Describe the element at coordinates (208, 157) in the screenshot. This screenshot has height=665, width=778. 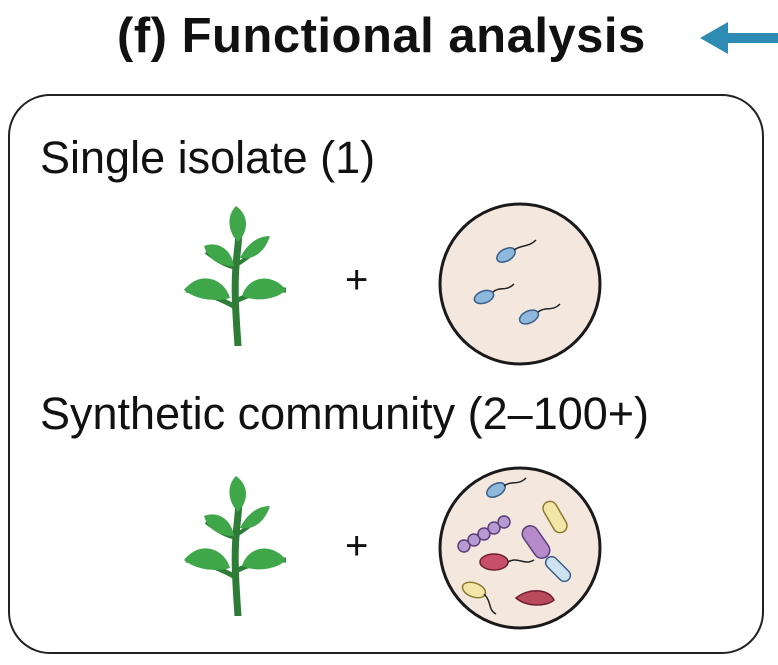
I see `single-isolate-label: Single isolate (1)` at that location.